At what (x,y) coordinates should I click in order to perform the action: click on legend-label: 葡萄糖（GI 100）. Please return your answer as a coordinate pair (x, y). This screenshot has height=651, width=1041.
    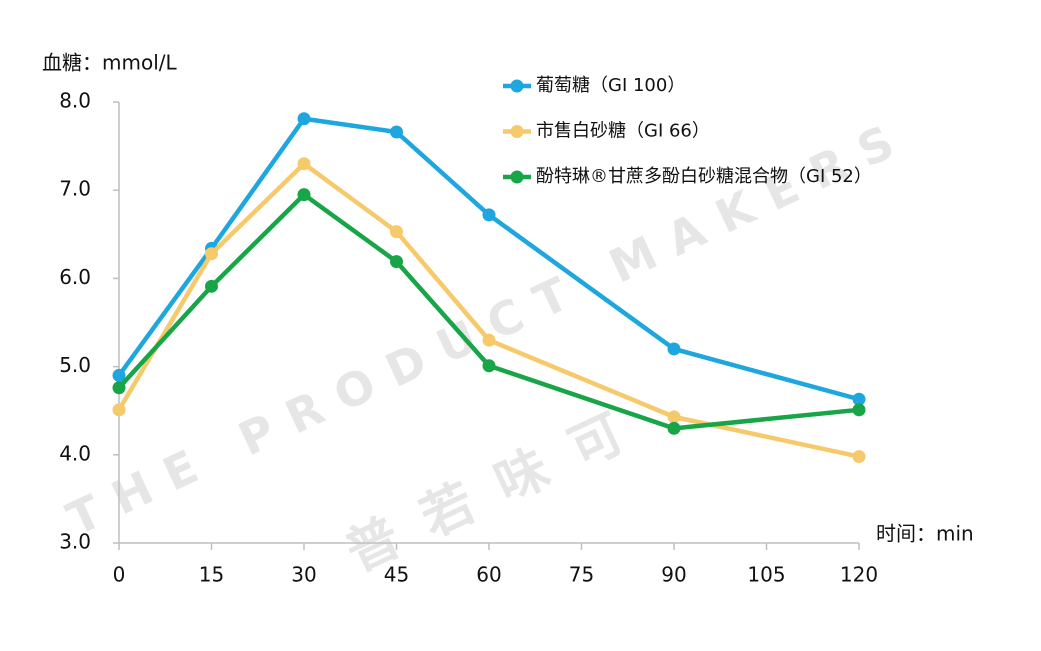
    Looking at the image, I should click on (610, 85).